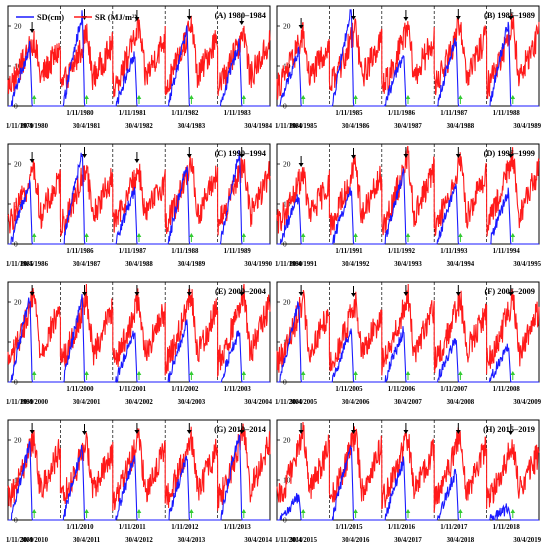  I want to click on inner-date-label: 1/11/2008, so click(507, 389).